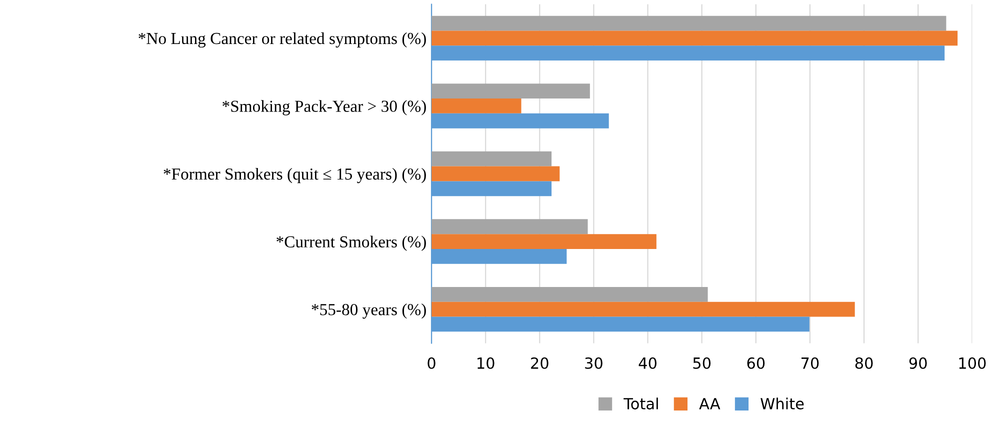 Image resolution: width=992 pixels, height=429 pixels. What do you see at coordinates (782, 404) in the screenshot?
I see `legend-label: White` at bounding box center [782, 404].